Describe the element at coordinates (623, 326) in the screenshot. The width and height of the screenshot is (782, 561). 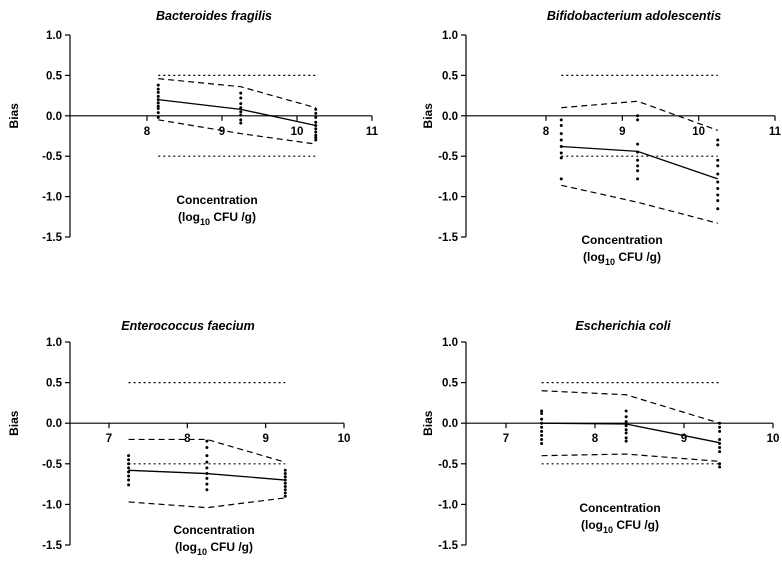
I see `chart-title: Escherichia coli` at that location.